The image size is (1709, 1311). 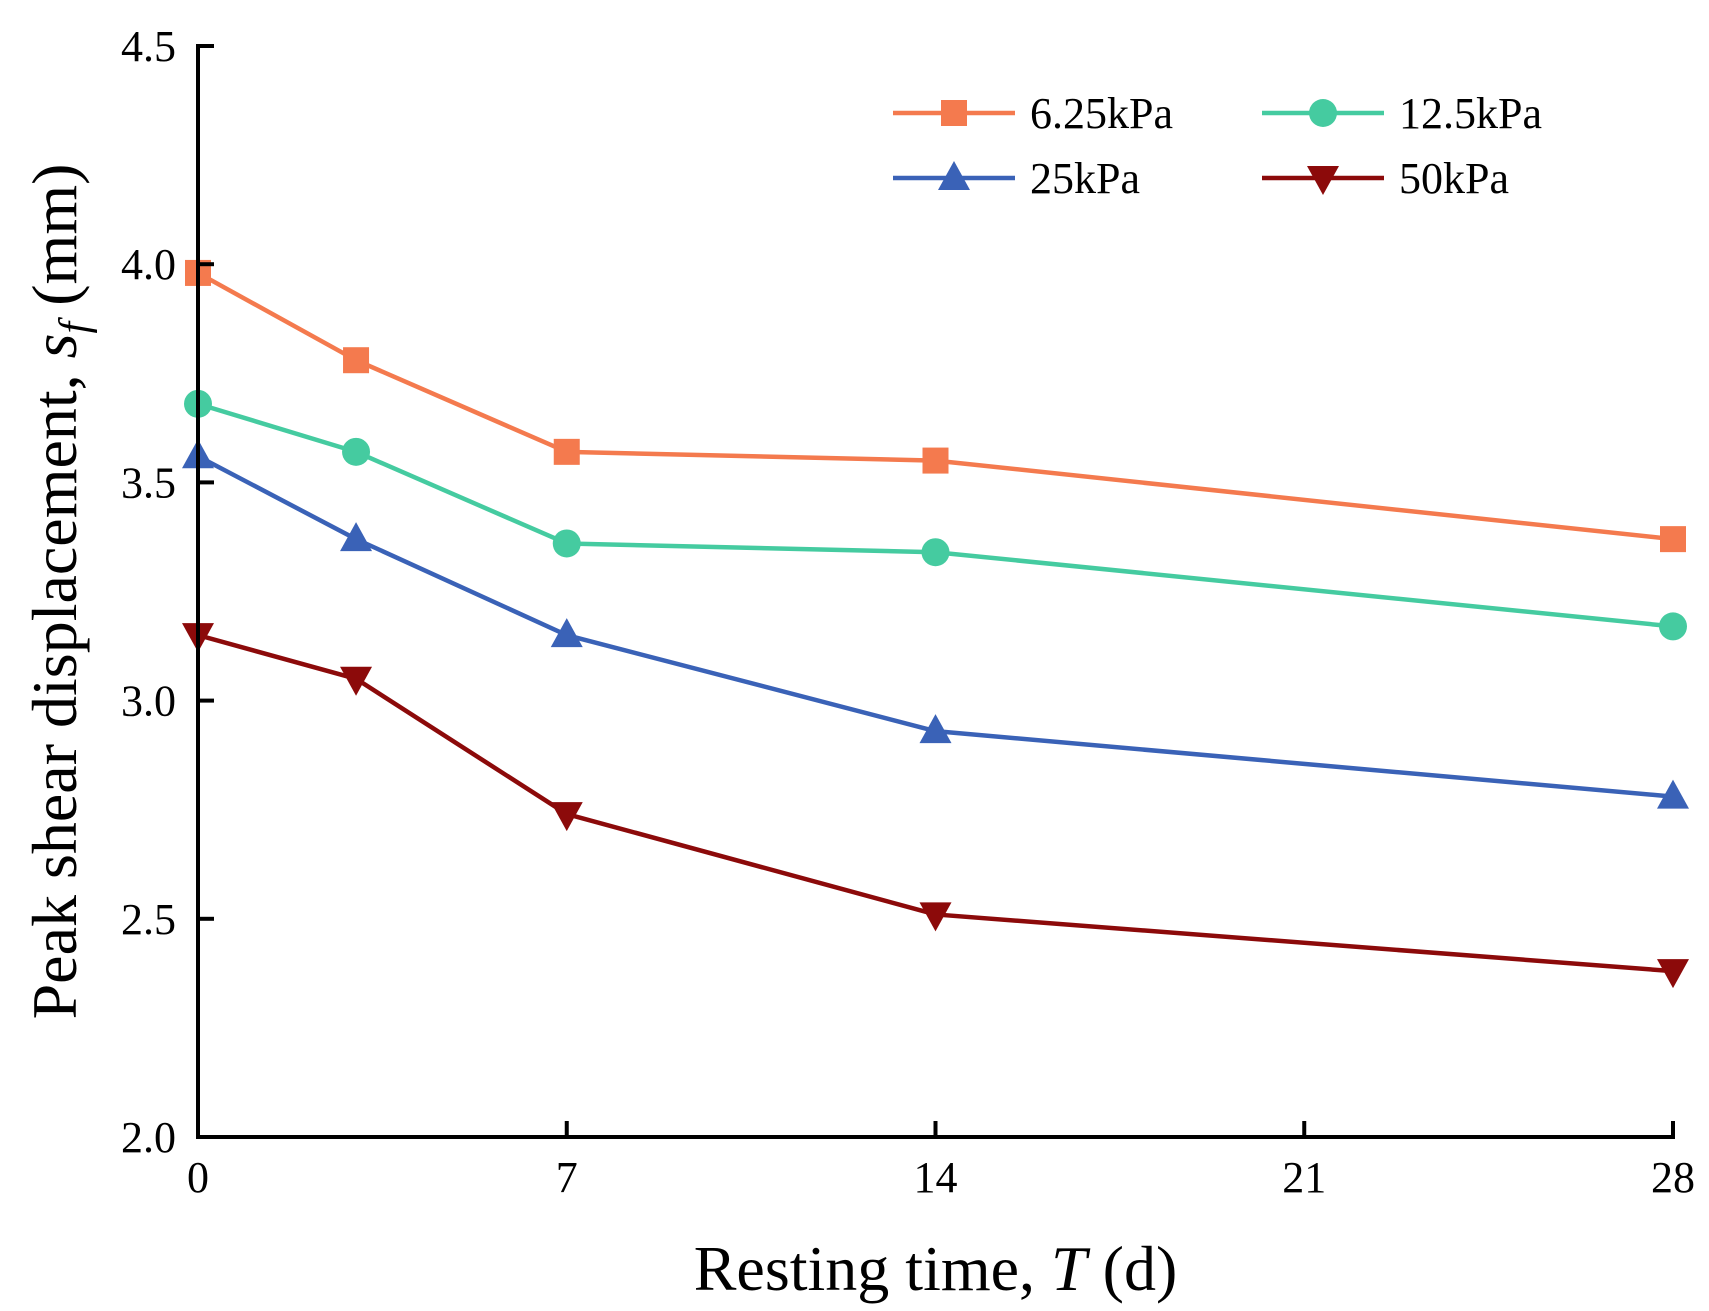 What do you see at coordinates (1470, 113) in the screenshot?
I see `legend-label: 12.5kPa` at bounding box center [1470, 113].